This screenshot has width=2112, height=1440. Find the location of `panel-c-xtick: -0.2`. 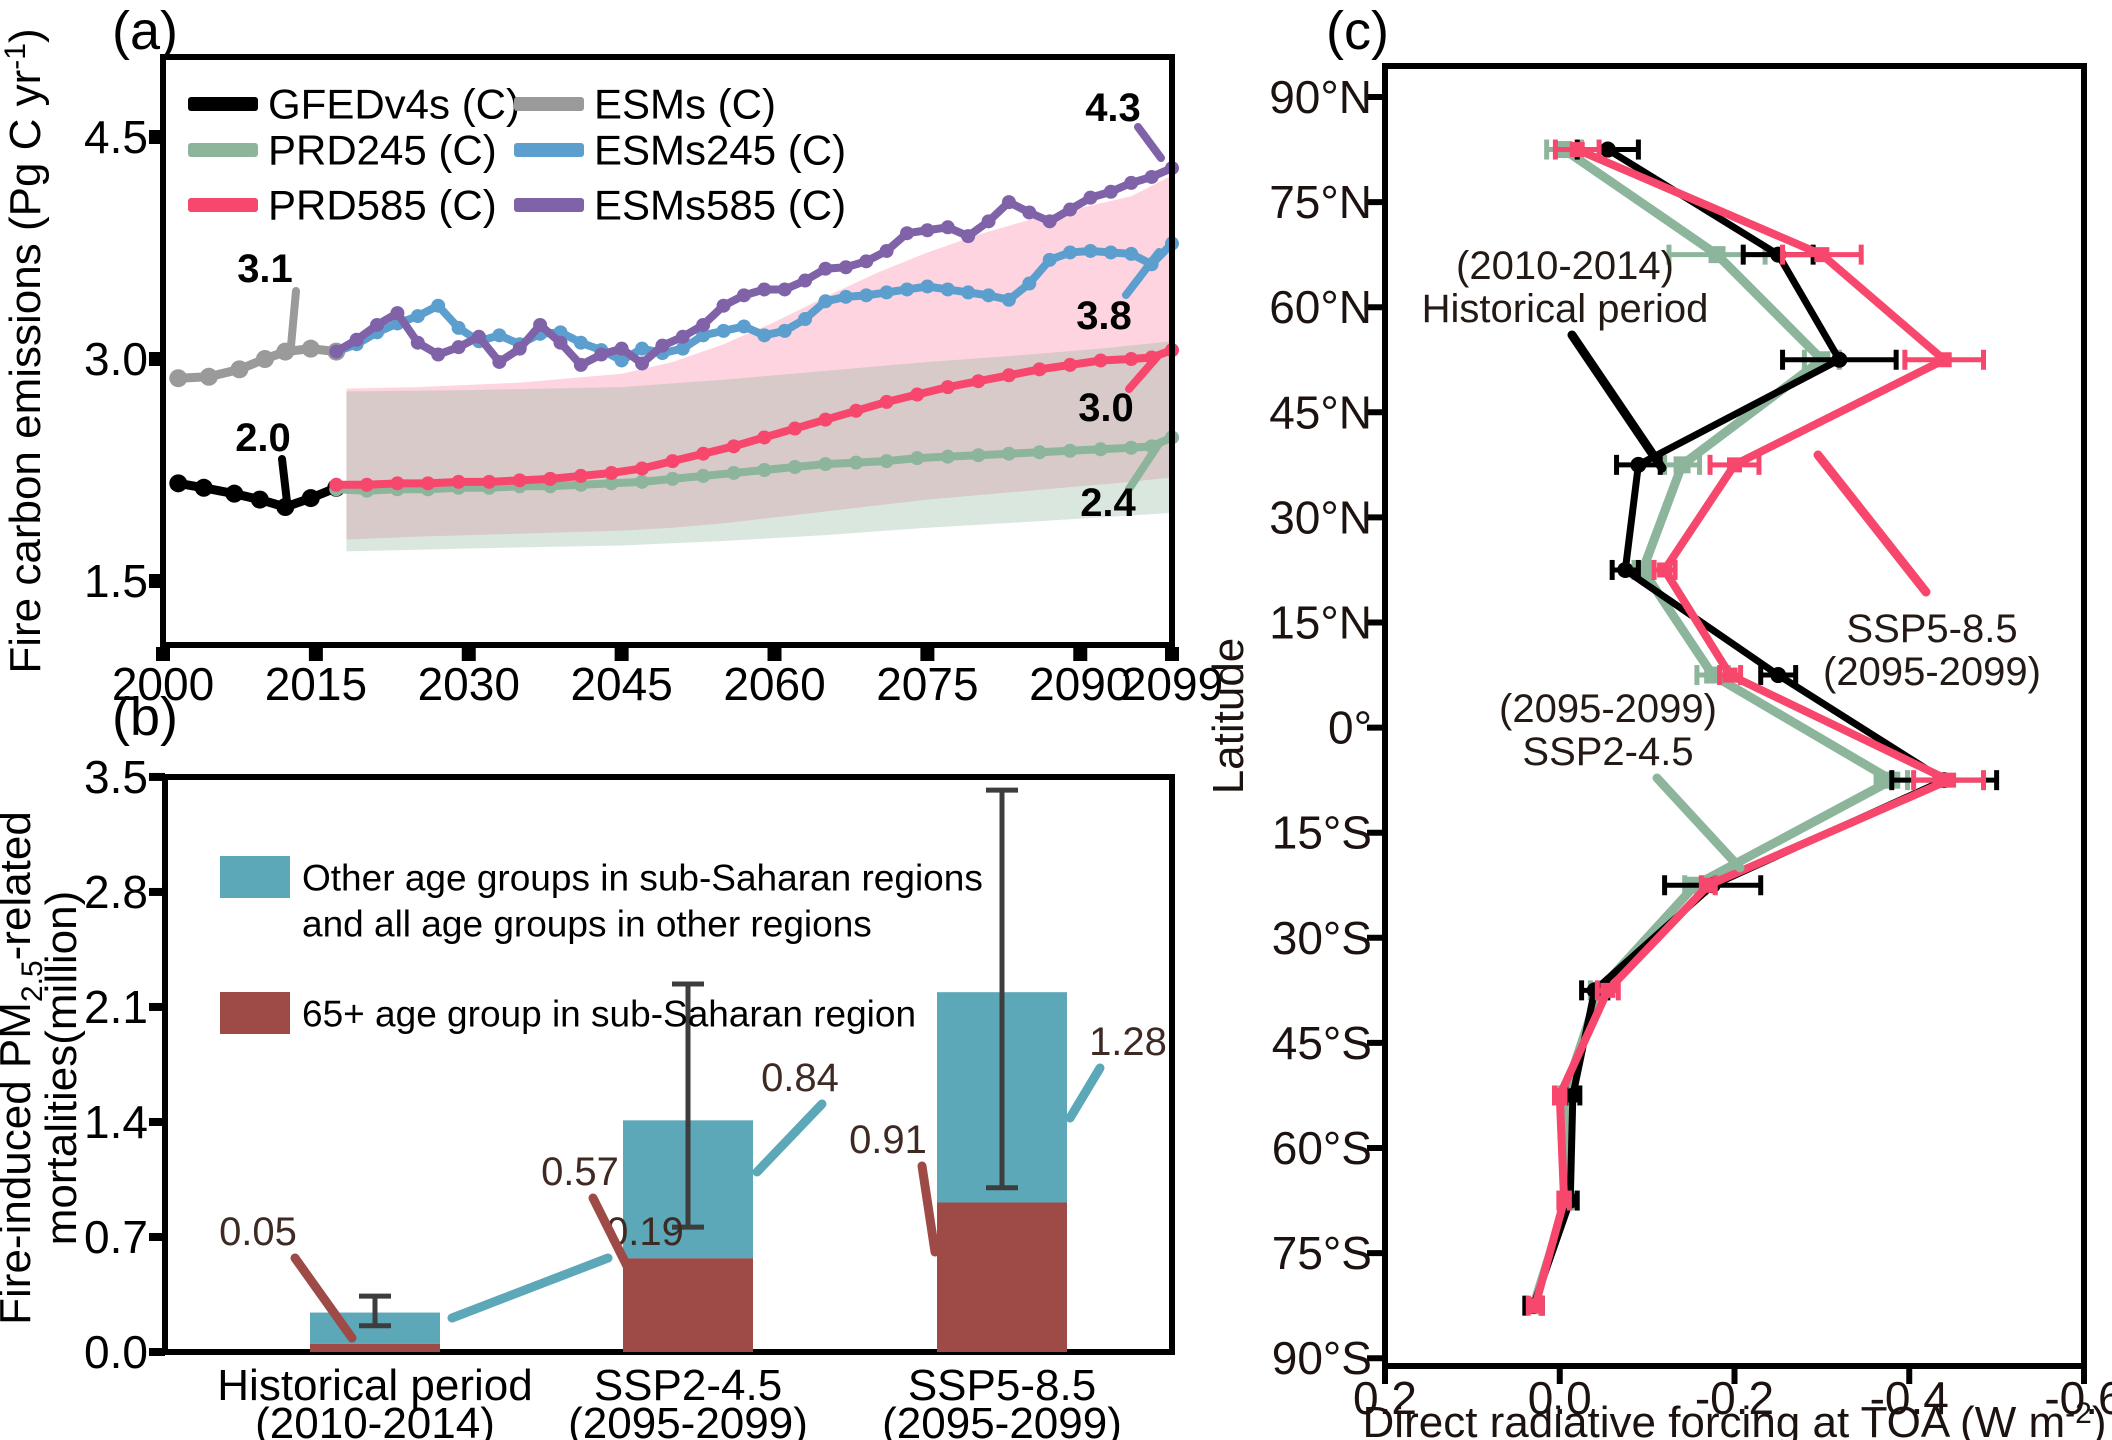

panel-c-xtick: -0.2 is located at coordinates (1734, 1398).